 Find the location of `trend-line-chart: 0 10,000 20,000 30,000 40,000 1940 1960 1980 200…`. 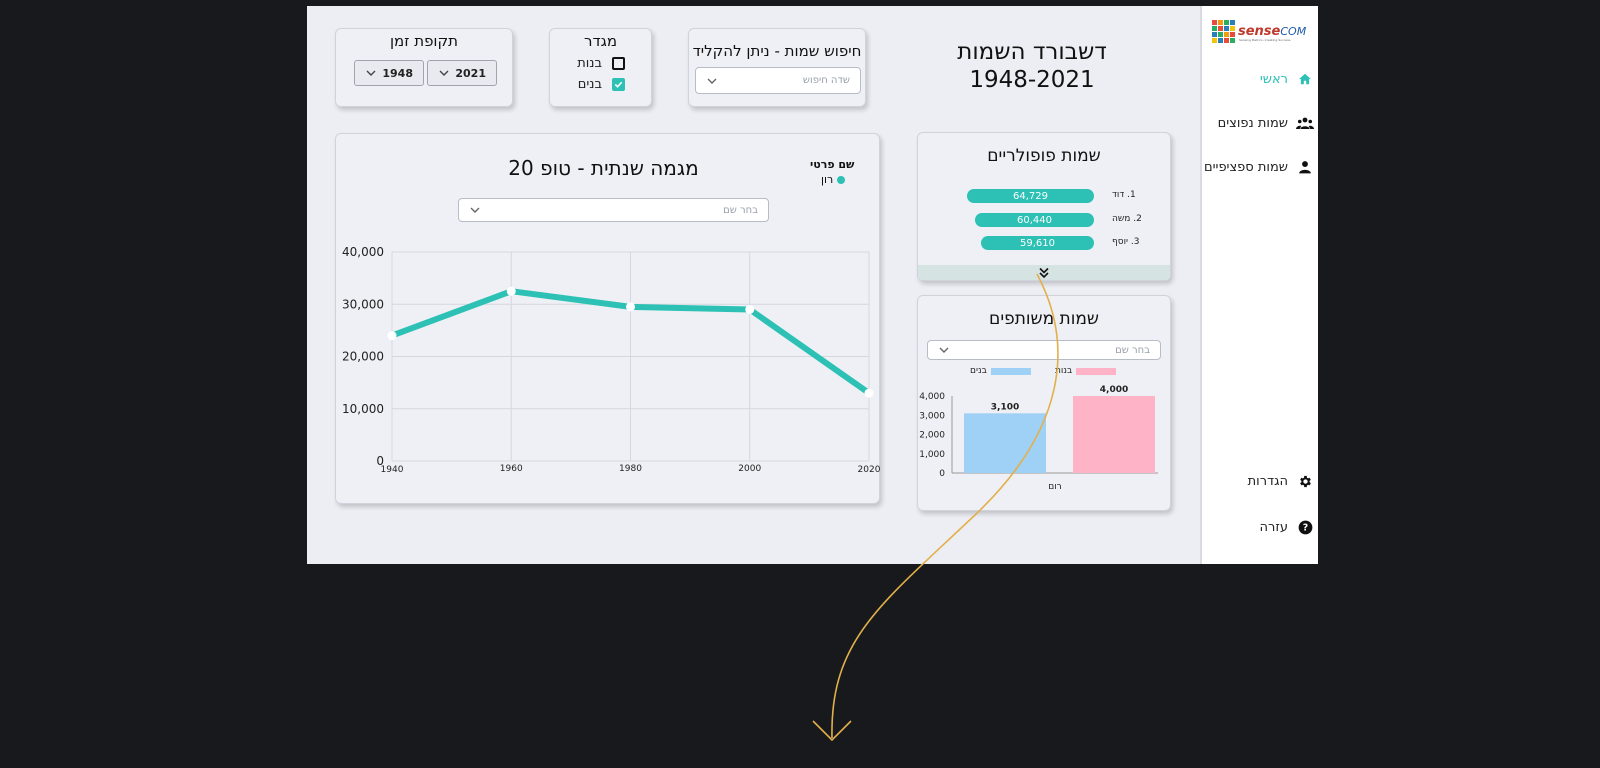

trend-line-chart: 0 10,000 20,000 30,000 40,000 1940 1960 1980 200… is located at coordinates (611, 360).